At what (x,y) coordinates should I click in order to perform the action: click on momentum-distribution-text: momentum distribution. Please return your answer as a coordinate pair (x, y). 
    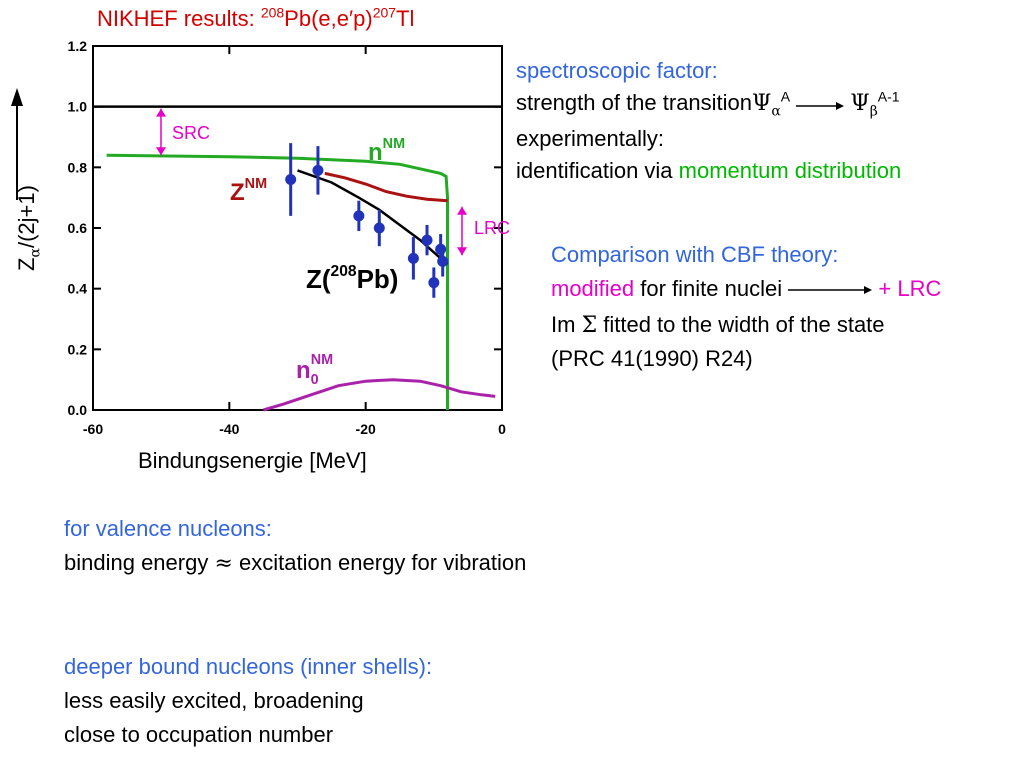
    Looking at the image, I should click on (790, 170).